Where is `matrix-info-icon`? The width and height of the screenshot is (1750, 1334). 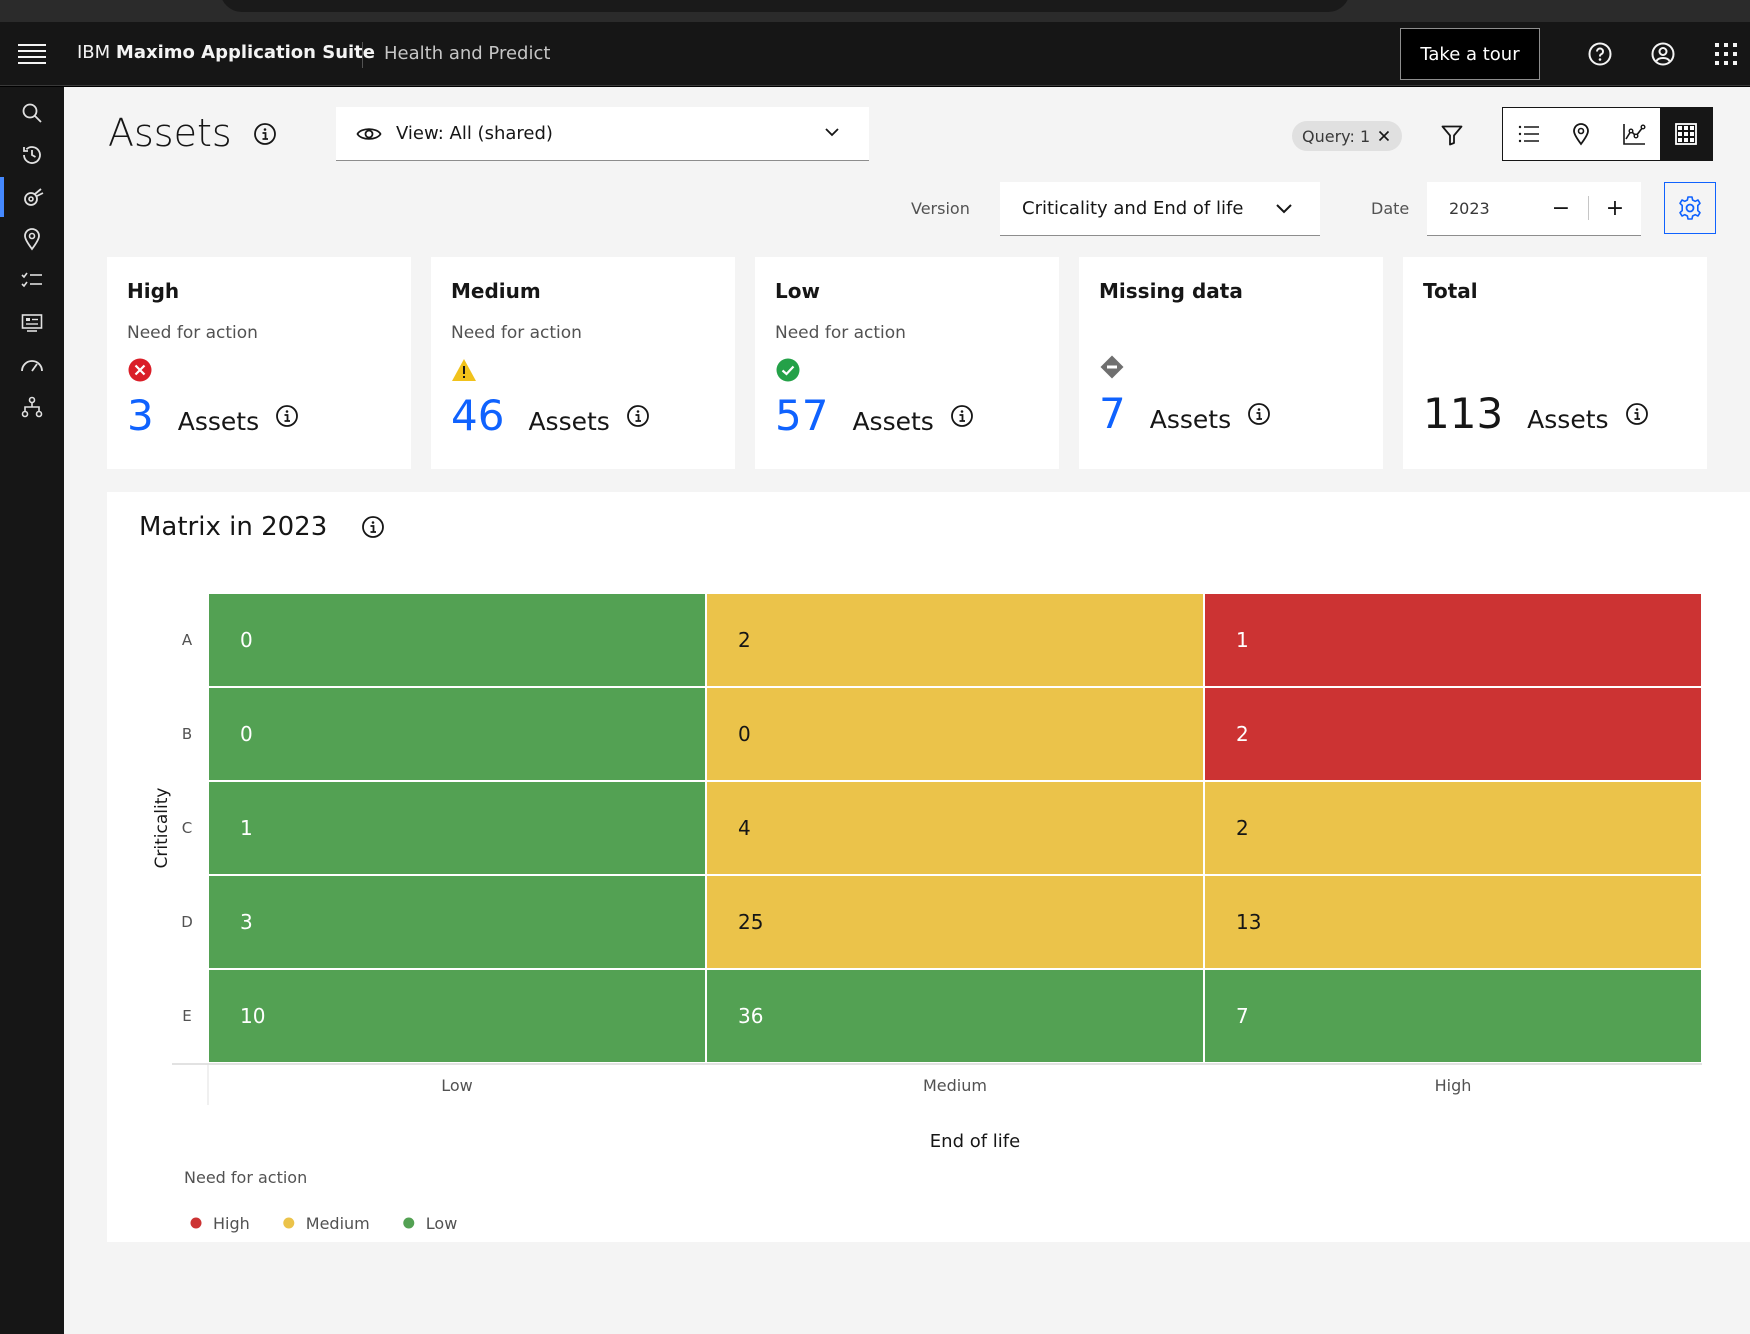
matrix-info-icon is located at coordinates (373, 527).